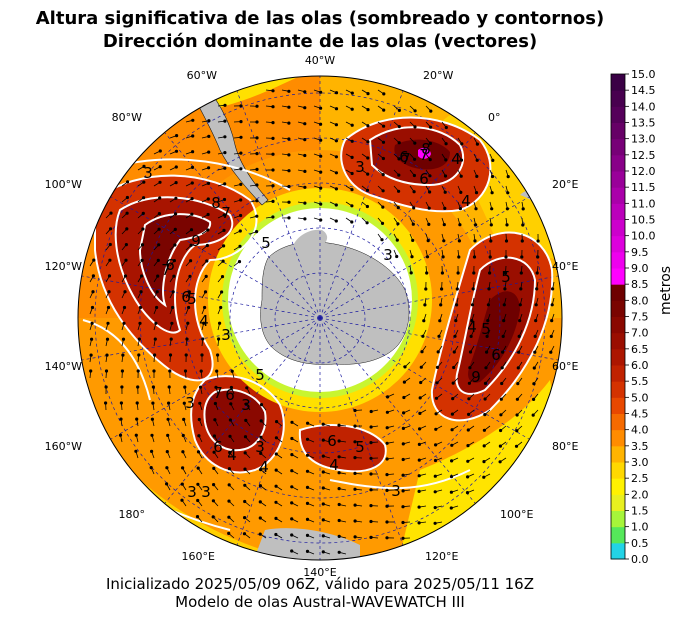  I want to click on colorbar-tick-label: 6.5, so click(640, 349).